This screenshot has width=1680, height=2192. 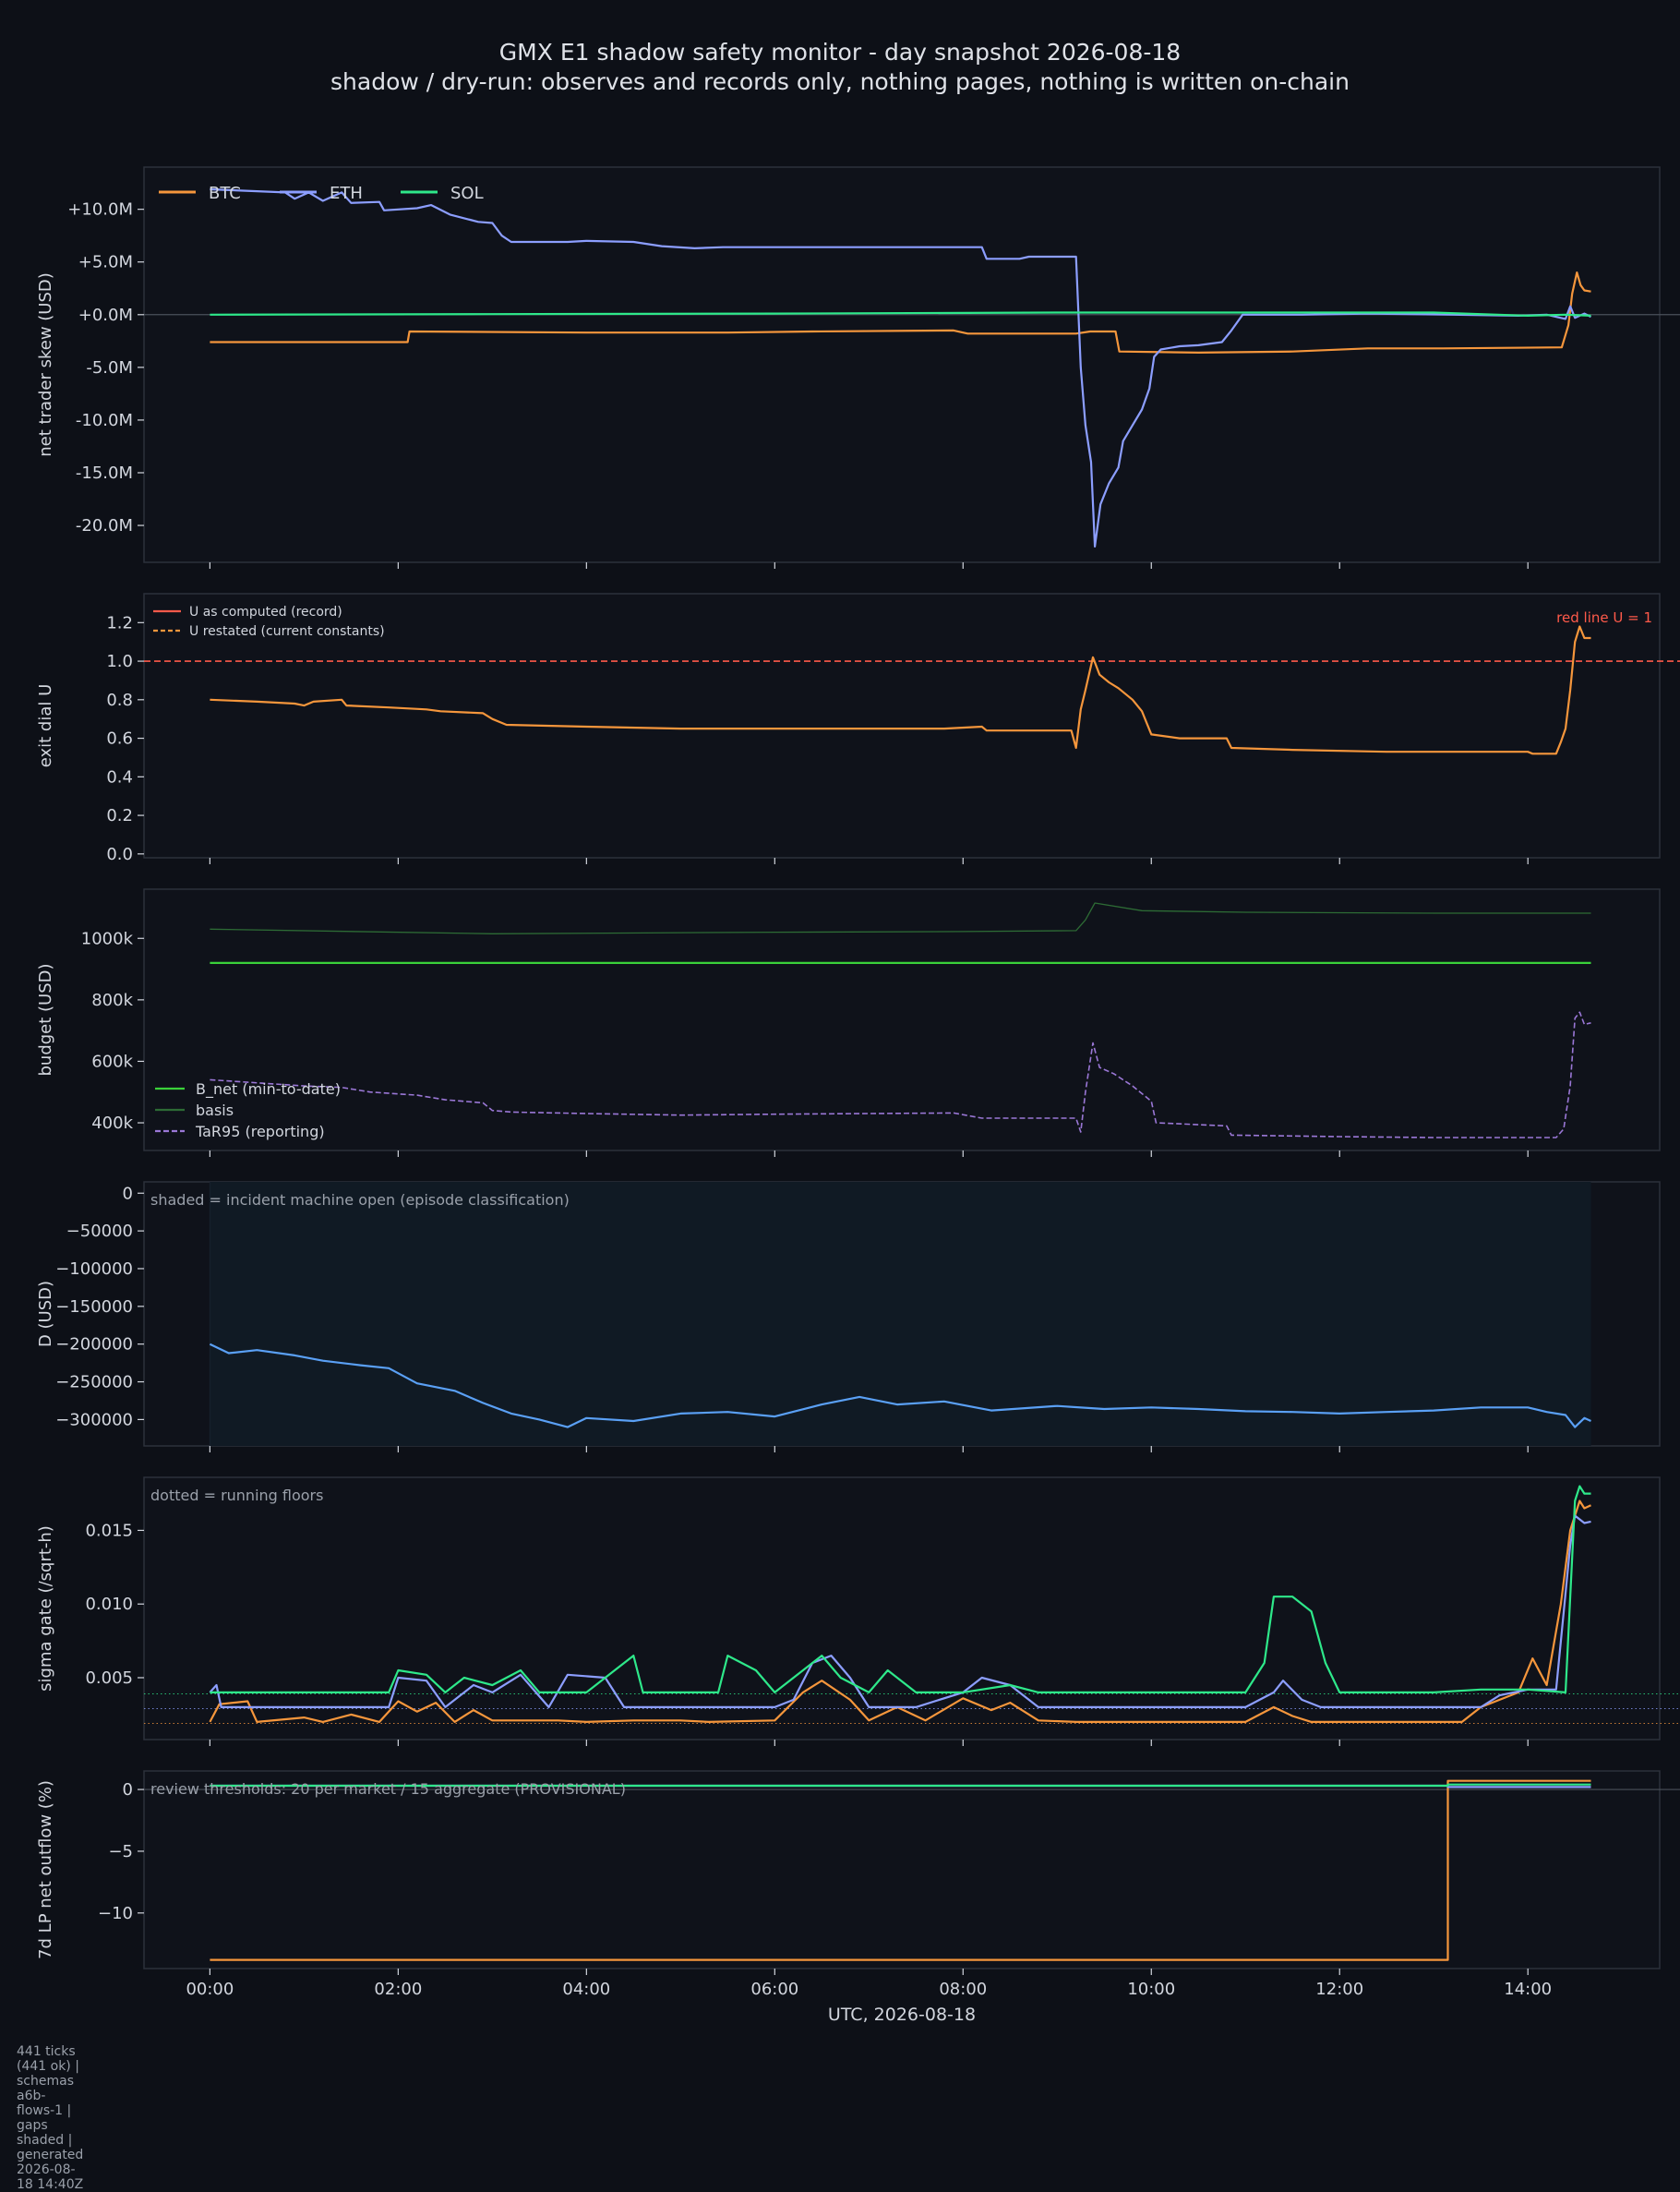 I want to click on y-axis-label: 7d LP net outflow (%), so click(x=45, y=1869).